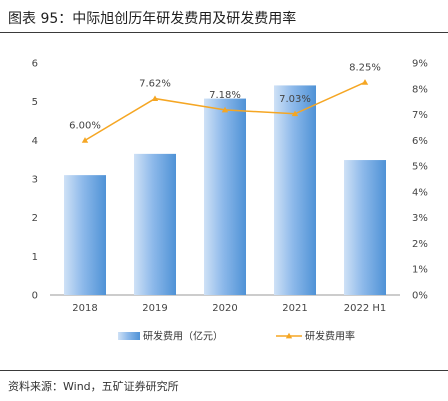 The height and width of the screenshot is (401, 448). Describe the element at coordinates (85, 125) in the screenshot. I see `line-data-label: 6.00%` at that location.